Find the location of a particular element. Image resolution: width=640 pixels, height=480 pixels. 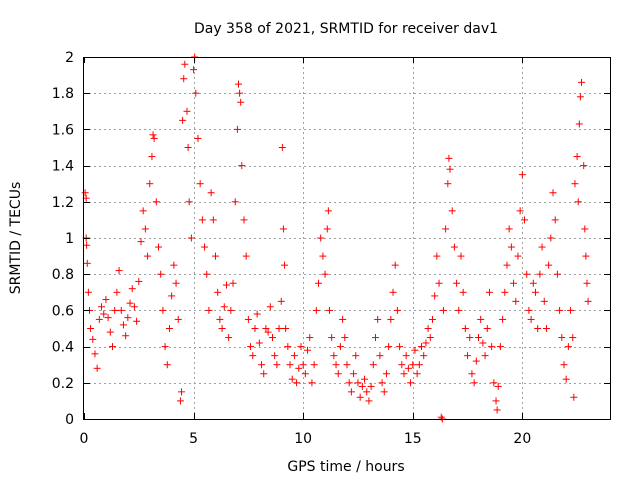

y-tick-label: 0.8 is located at coordinates (63, 275).